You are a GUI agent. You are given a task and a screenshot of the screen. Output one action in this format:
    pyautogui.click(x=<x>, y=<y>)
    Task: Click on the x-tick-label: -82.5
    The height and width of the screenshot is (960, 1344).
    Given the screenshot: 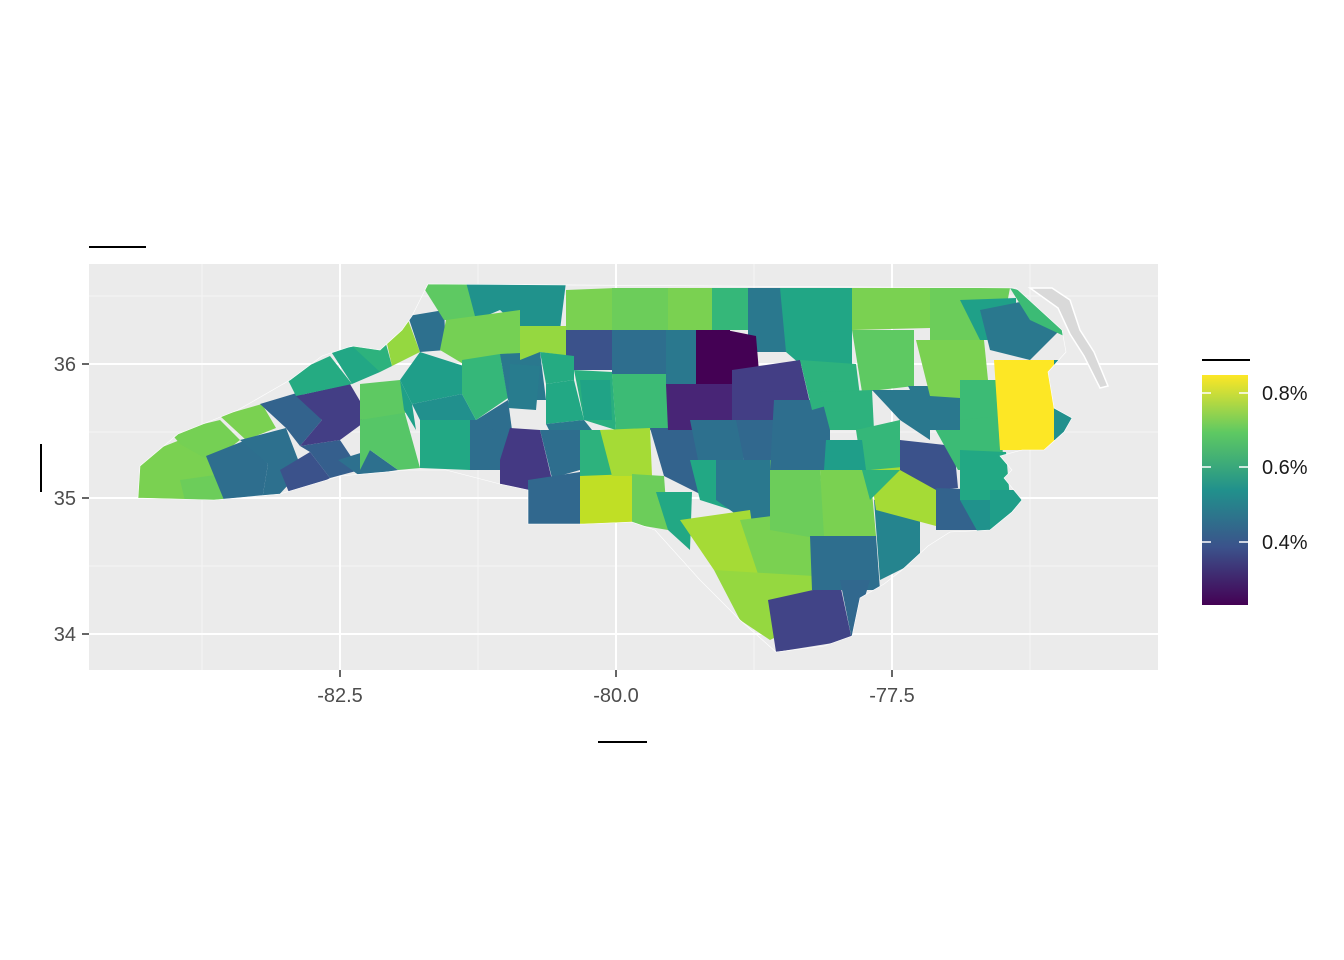 What is the action you would take?
    pyautogui.click(x=340, y=696)
    